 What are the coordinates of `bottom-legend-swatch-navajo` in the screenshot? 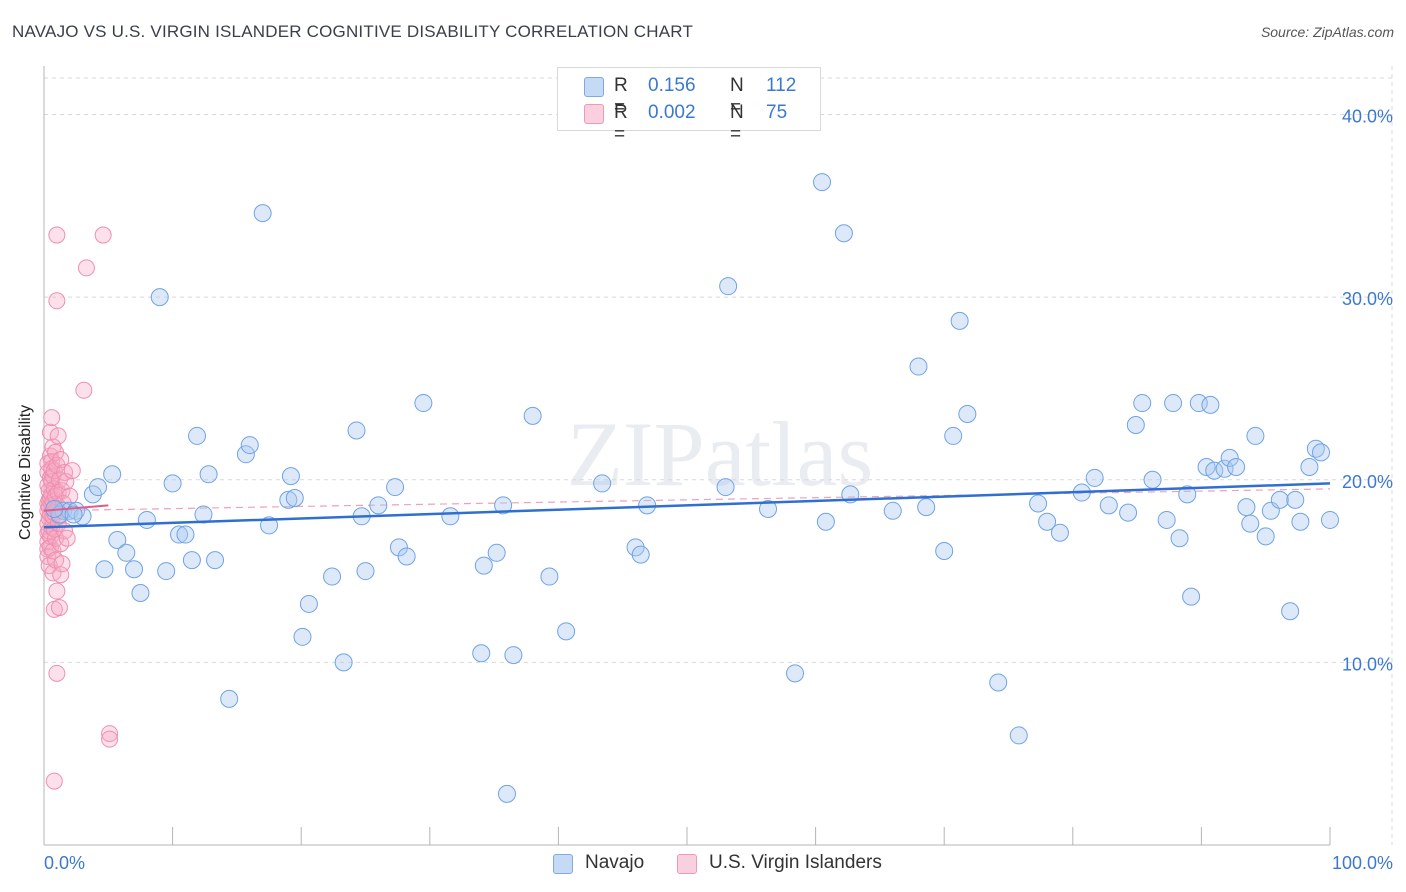 It's located at (563, 864).